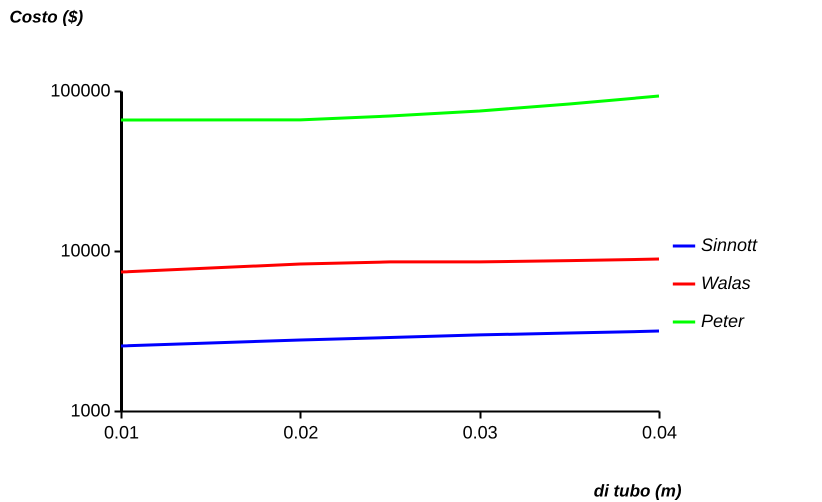 This screenshot has height=502, width=822. Describe the element at coordinates (90, 410) in the screenshot. I see `y-tick-label: 1000` at that location.